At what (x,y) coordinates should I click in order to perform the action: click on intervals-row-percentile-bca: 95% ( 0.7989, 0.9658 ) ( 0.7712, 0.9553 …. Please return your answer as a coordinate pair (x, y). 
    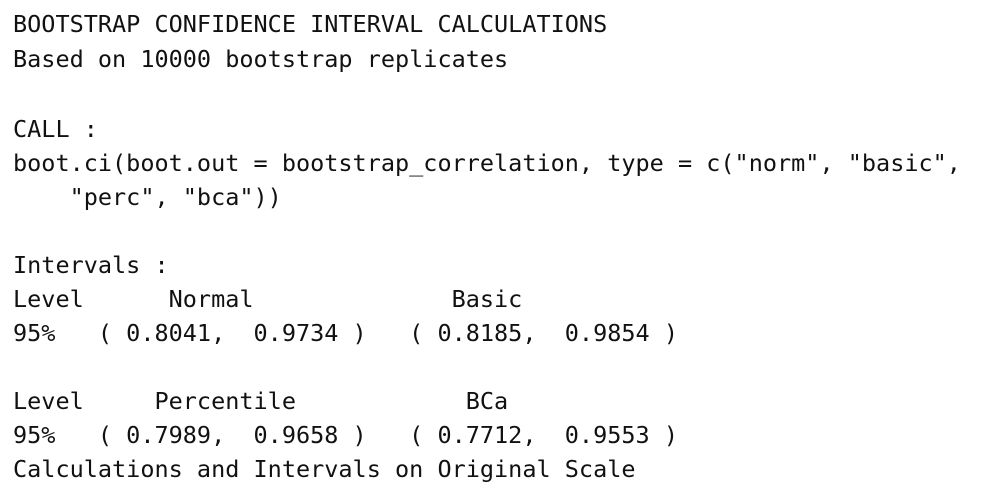
    Looking at the image, I should click on (345, 435).